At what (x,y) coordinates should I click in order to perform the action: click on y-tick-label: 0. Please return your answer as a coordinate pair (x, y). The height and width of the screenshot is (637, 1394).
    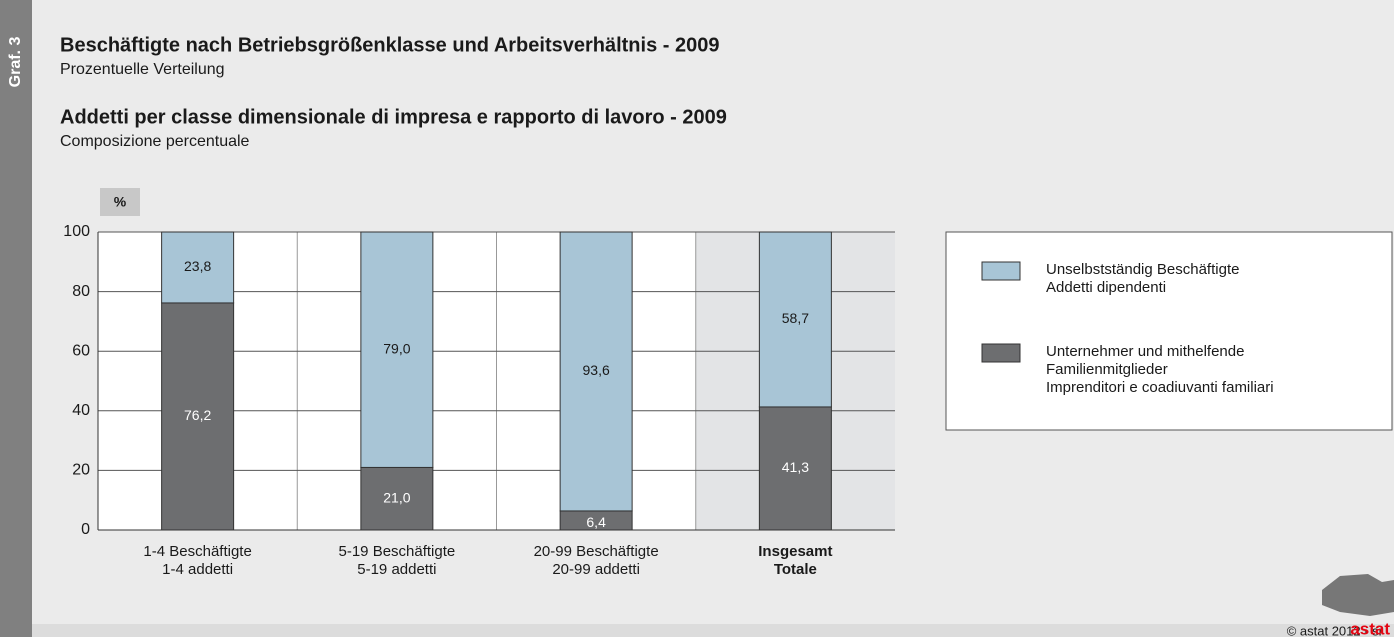
    Looking at the image, I should click on (85, 529).